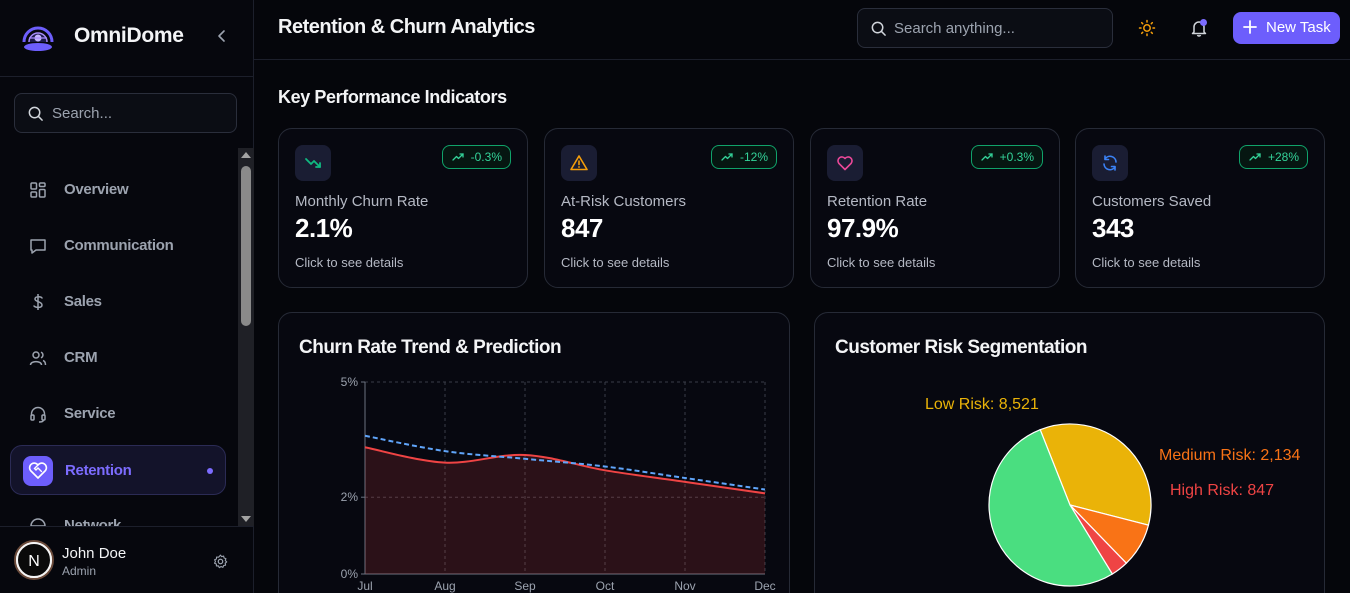 The width and height of the screenshot is (1350, 593). Describe the element at coordinates (982, 404) in the screenshot. I see `pie-slice-label: Low Risk: 8,521` at that location.